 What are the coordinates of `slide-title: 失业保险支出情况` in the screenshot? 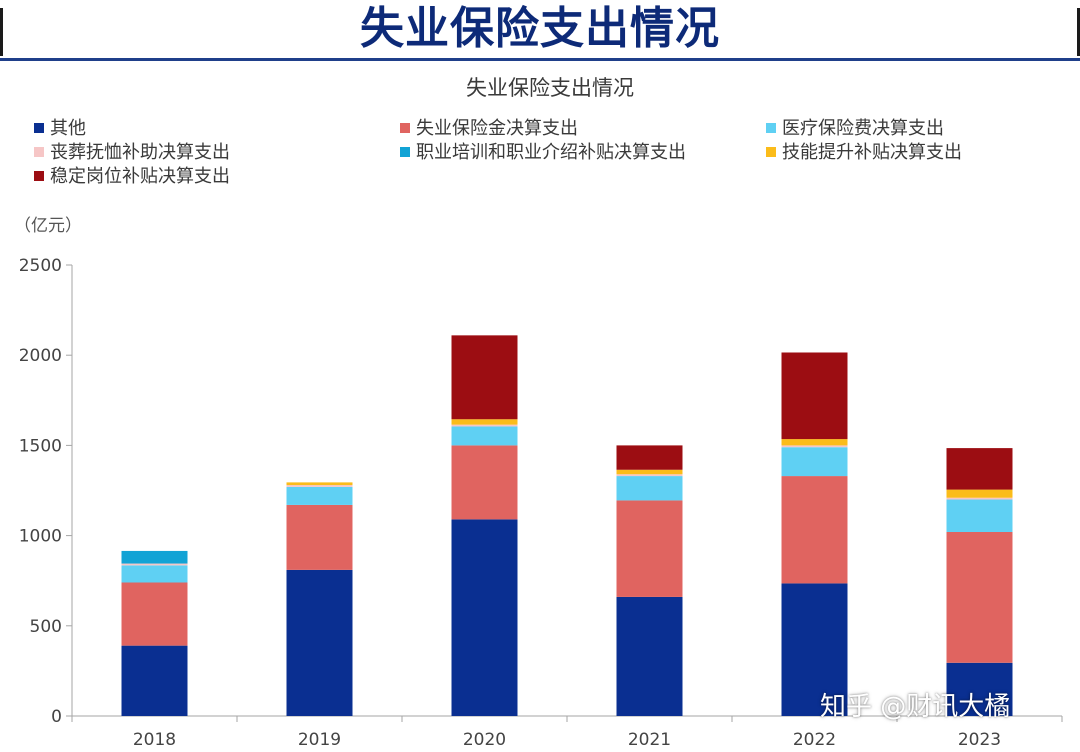 It's located at (540, 28).